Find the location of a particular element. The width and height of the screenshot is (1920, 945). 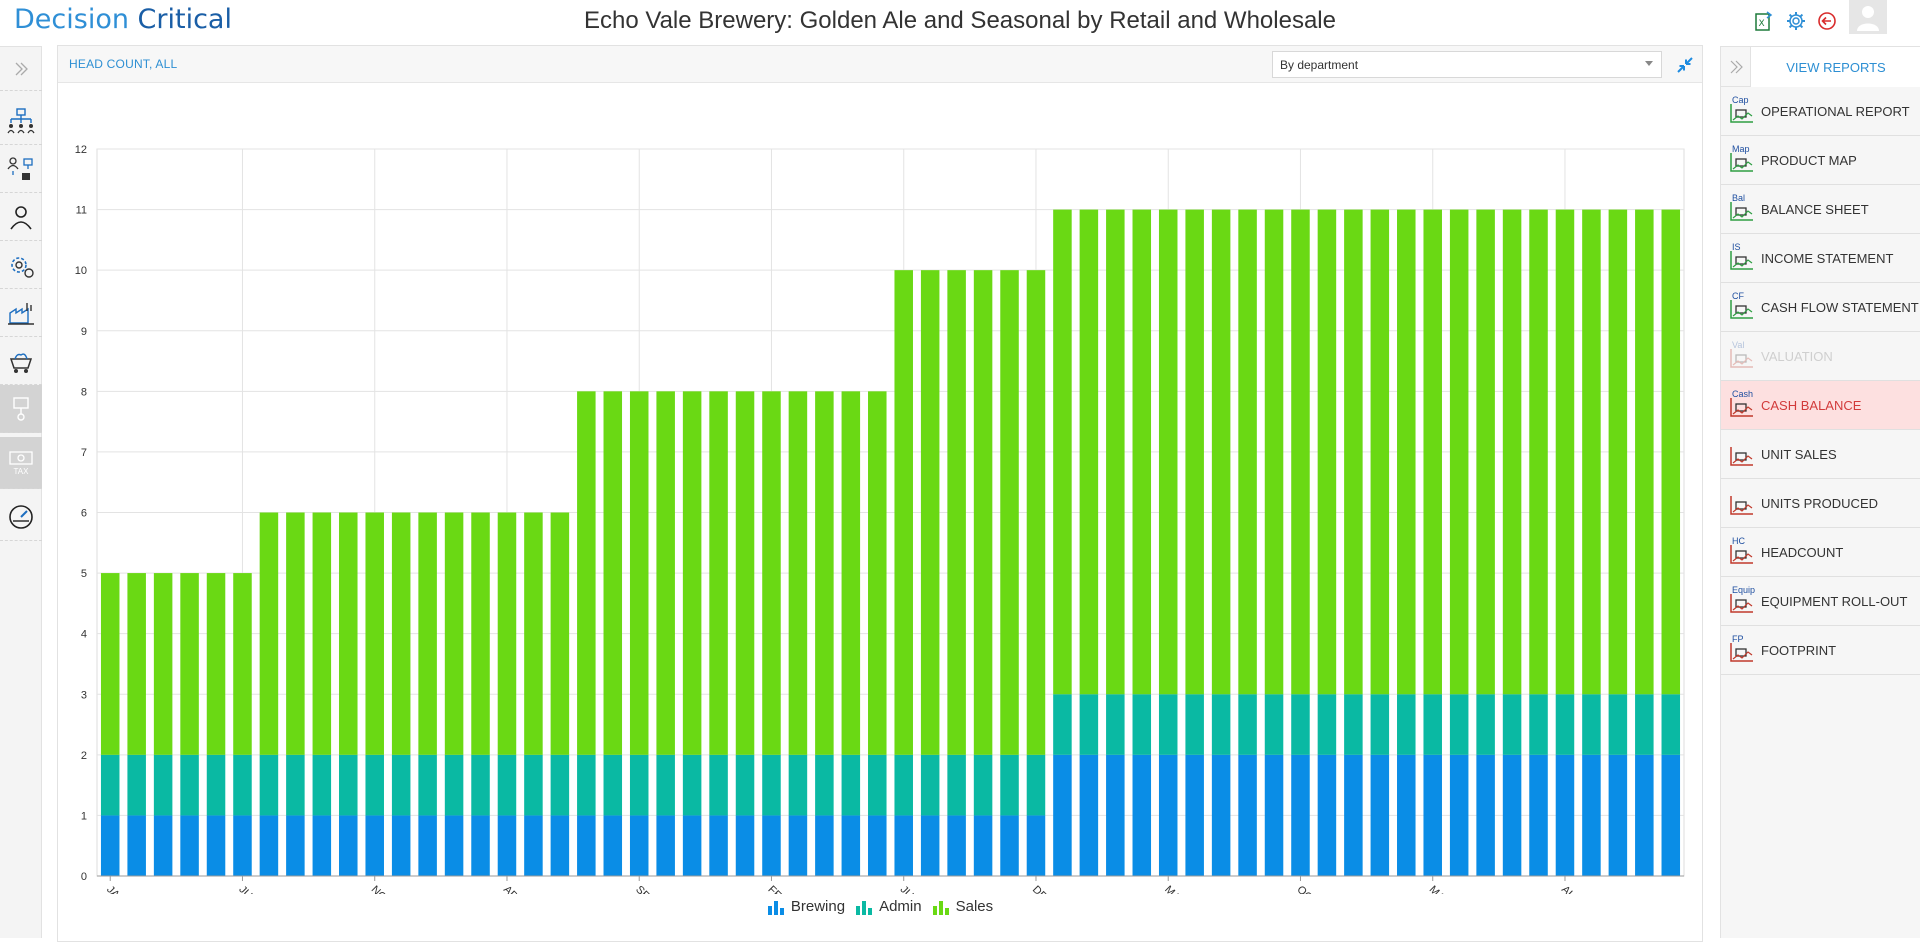

report-item-headcount: HC HEADCOUNT is located at coordinates (1820, 552).